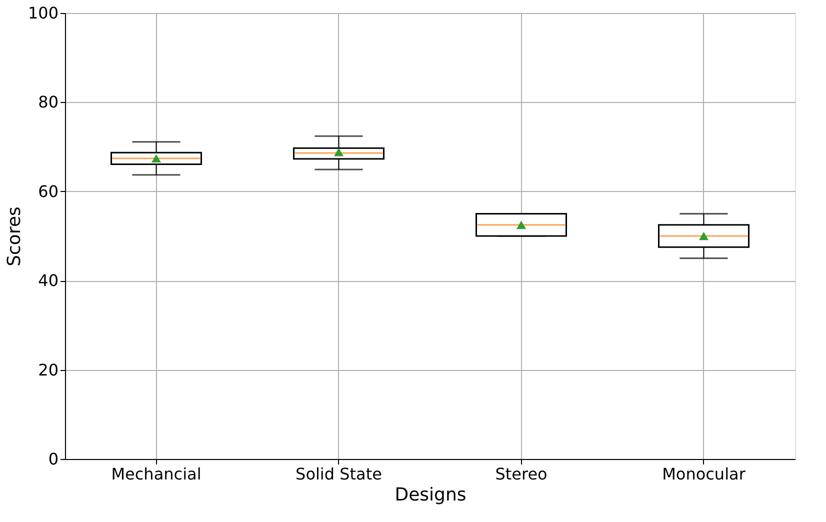 This screenshot has height=522, width=826. What do you see at coordinates (48, 280) in the screenshot?
I see `y-tick-label: 40` at bounding box center [48, 280].